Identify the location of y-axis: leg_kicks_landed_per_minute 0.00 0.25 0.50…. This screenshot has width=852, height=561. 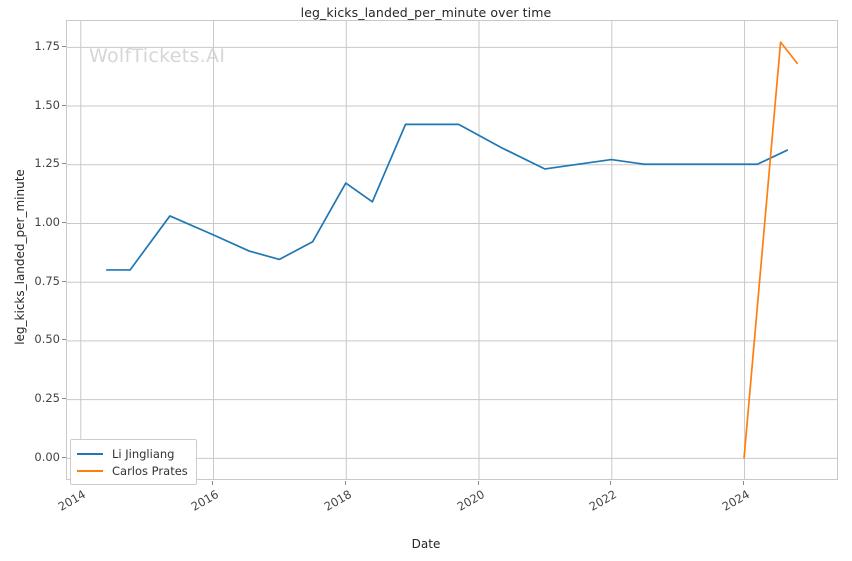
(33, 280).